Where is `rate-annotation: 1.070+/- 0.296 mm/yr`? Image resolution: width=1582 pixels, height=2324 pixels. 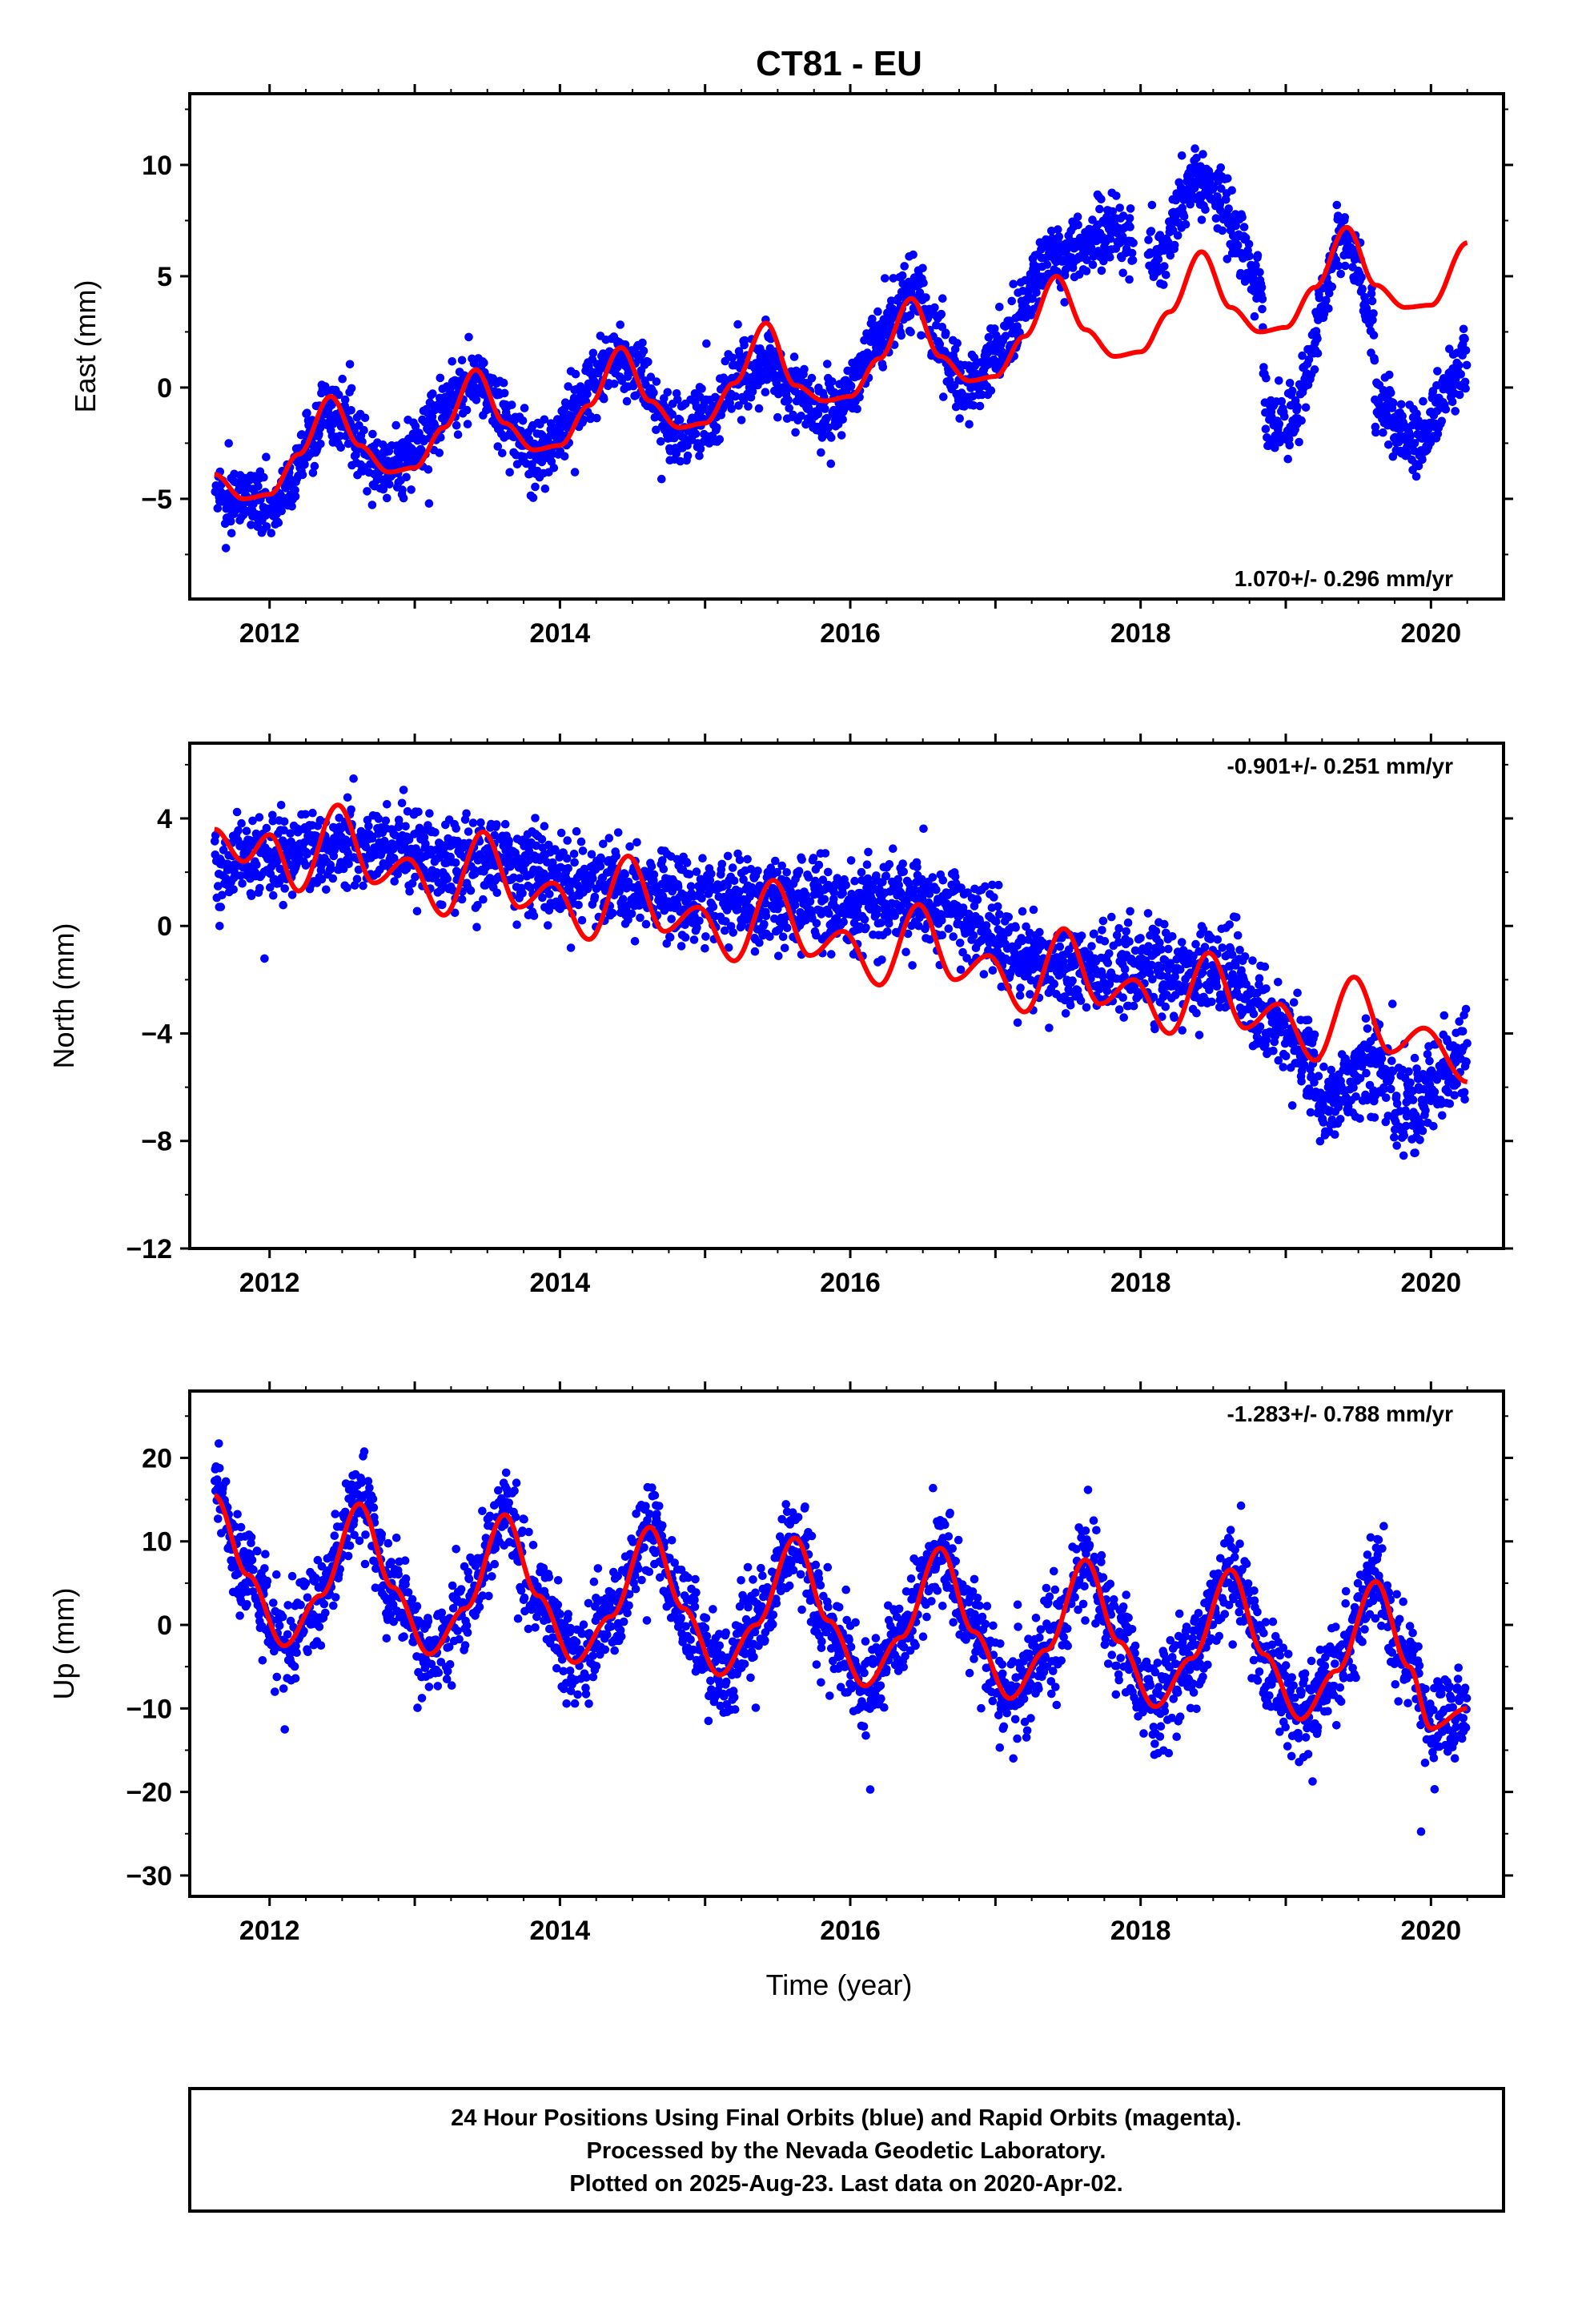
rate-annotation: 1.070+/- 0.296 mm/yr is located at coordinates (1344, 578).